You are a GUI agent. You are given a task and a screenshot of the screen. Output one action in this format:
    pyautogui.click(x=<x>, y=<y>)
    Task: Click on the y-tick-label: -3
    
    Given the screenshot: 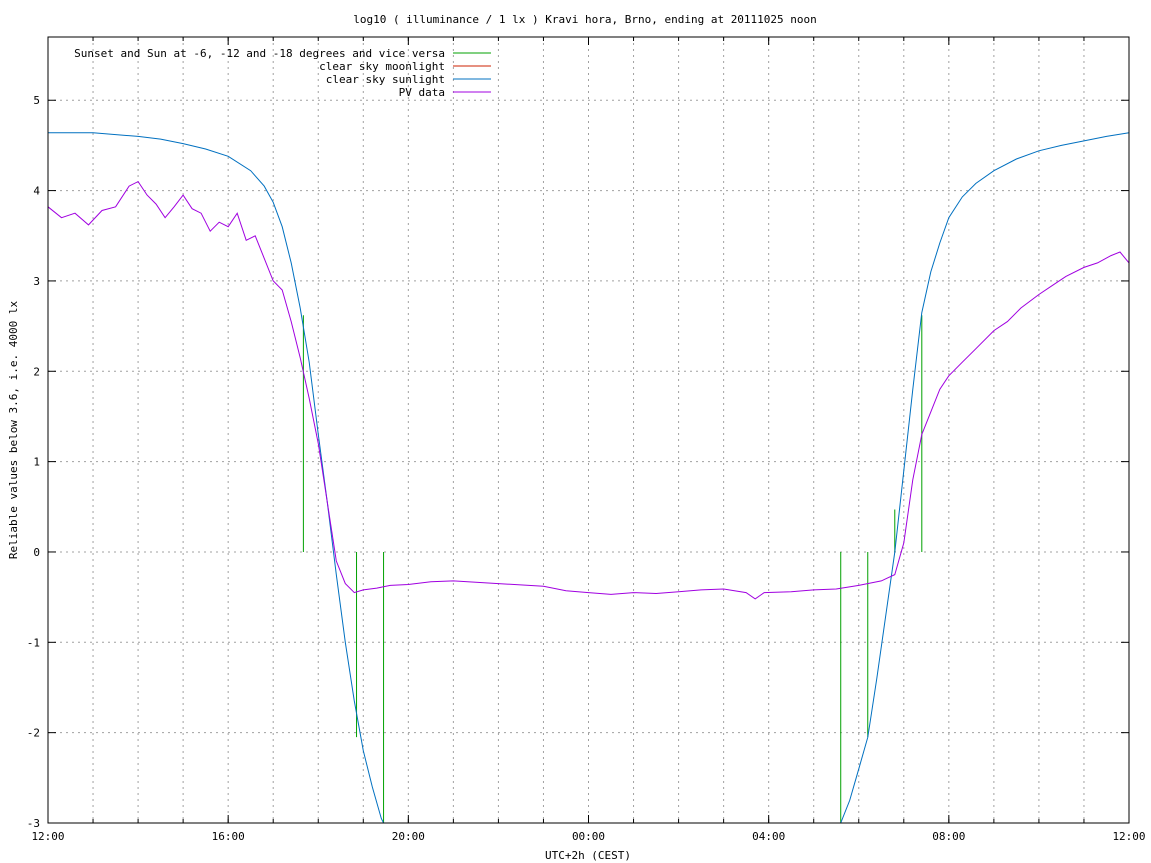 What is the action you would take?
    pyautogui.click(x=33, y=823)
    